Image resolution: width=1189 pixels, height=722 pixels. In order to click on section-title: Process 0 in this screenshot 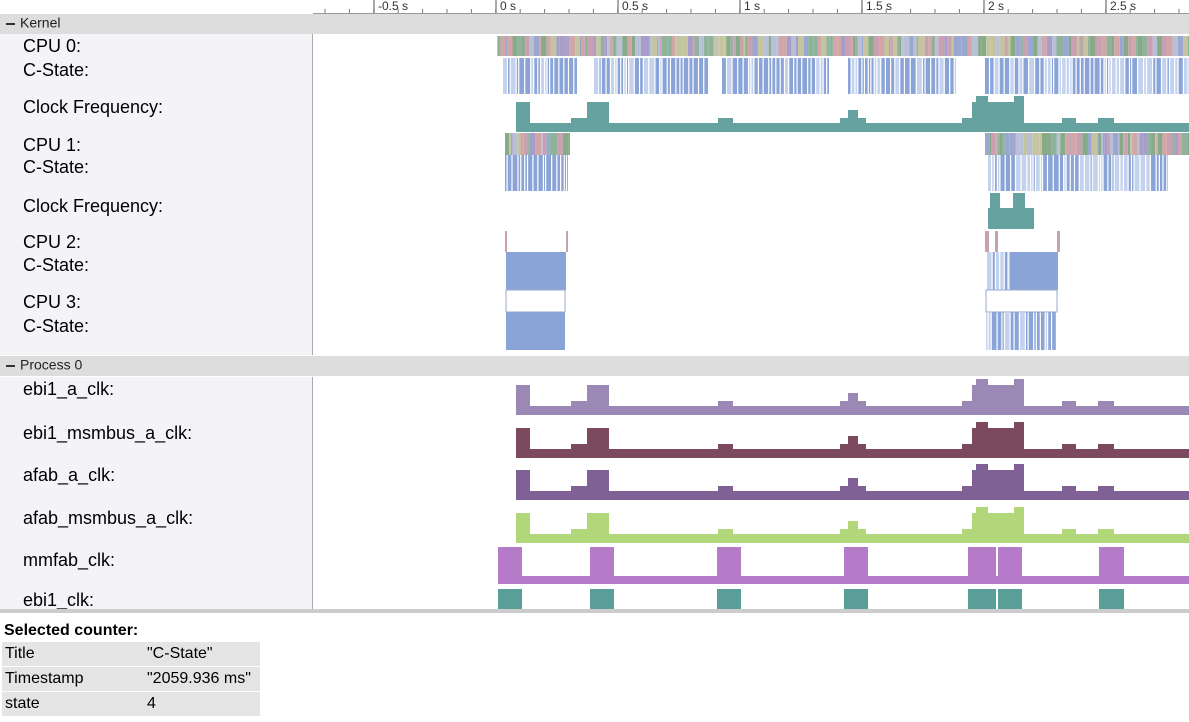, I will do `click(51, 365)`.